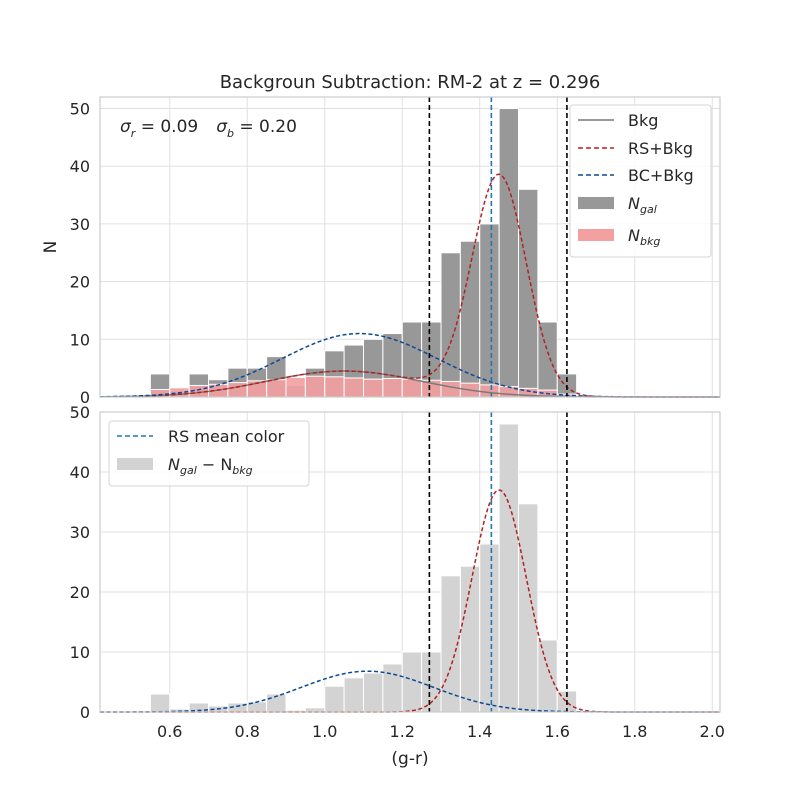 Image resolution: width=800 pixels, height=800 pixels. I want to click on legend-rs-bkg-label: RS+Bkg, so click(660, 148).